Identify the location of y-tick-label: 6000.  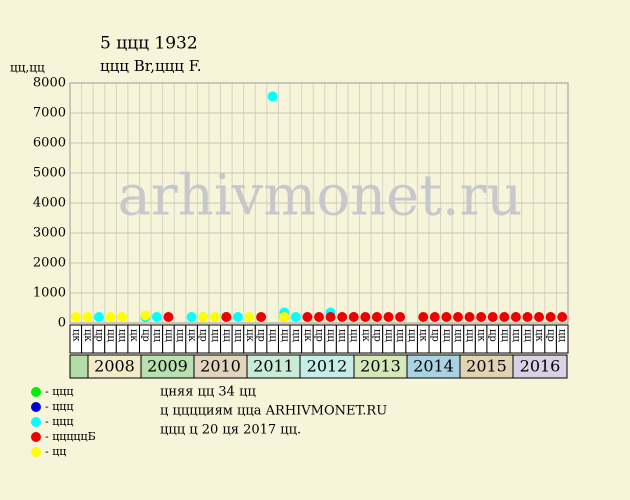
(49, 143).